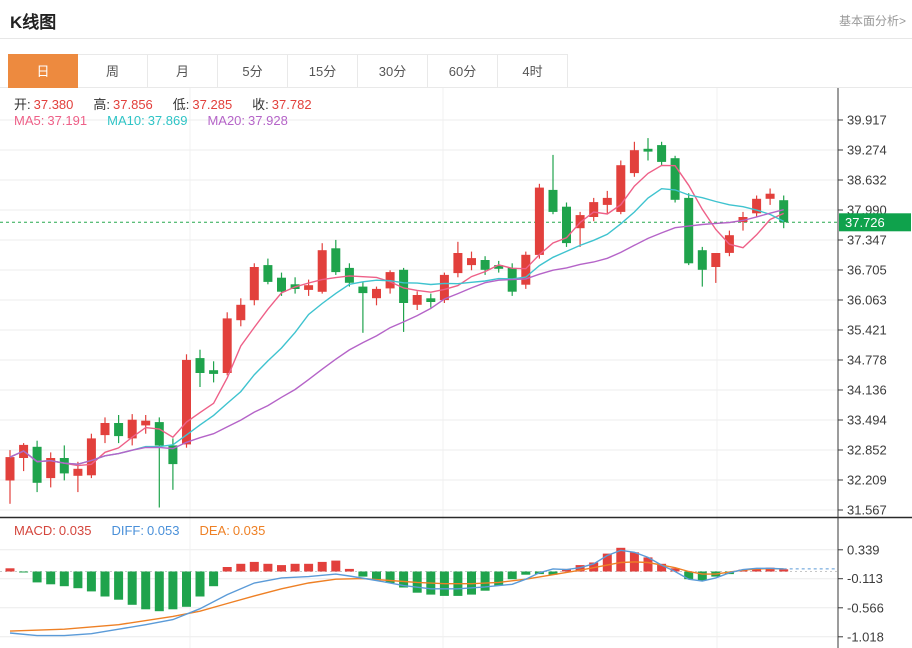 This screenshot has height=648, width=912. I want to click on ohlc-legend: 开: 37.380 高: 37.856 低: 37.285 收: 37.782, so click(173, 103).